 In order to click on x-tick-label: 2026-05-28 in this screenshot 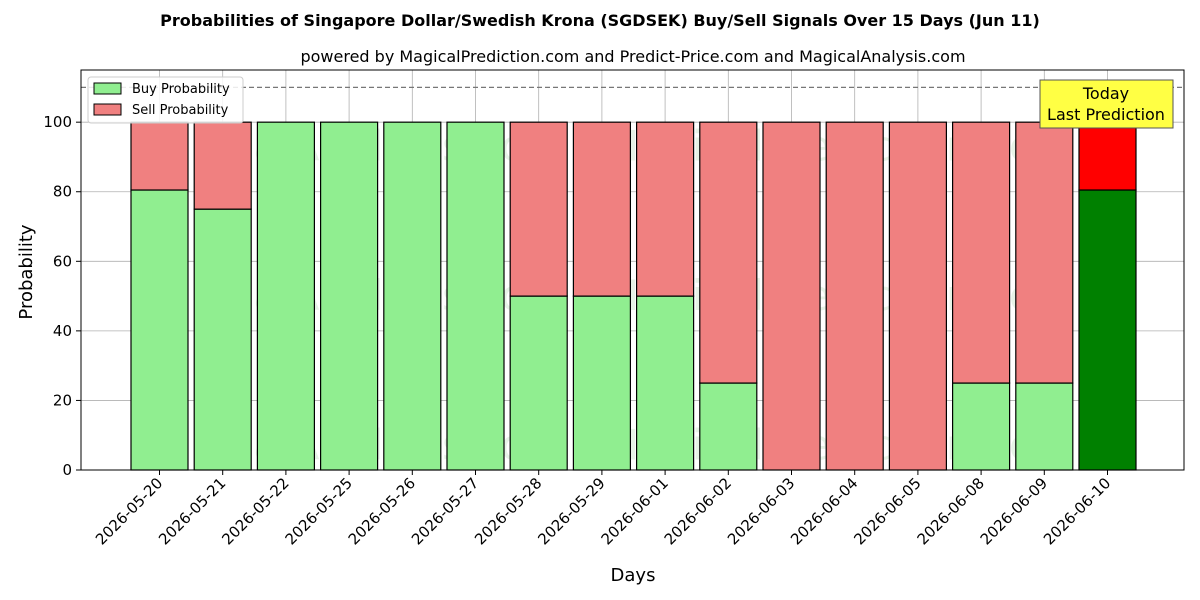, I will do `click(508, 511)`.